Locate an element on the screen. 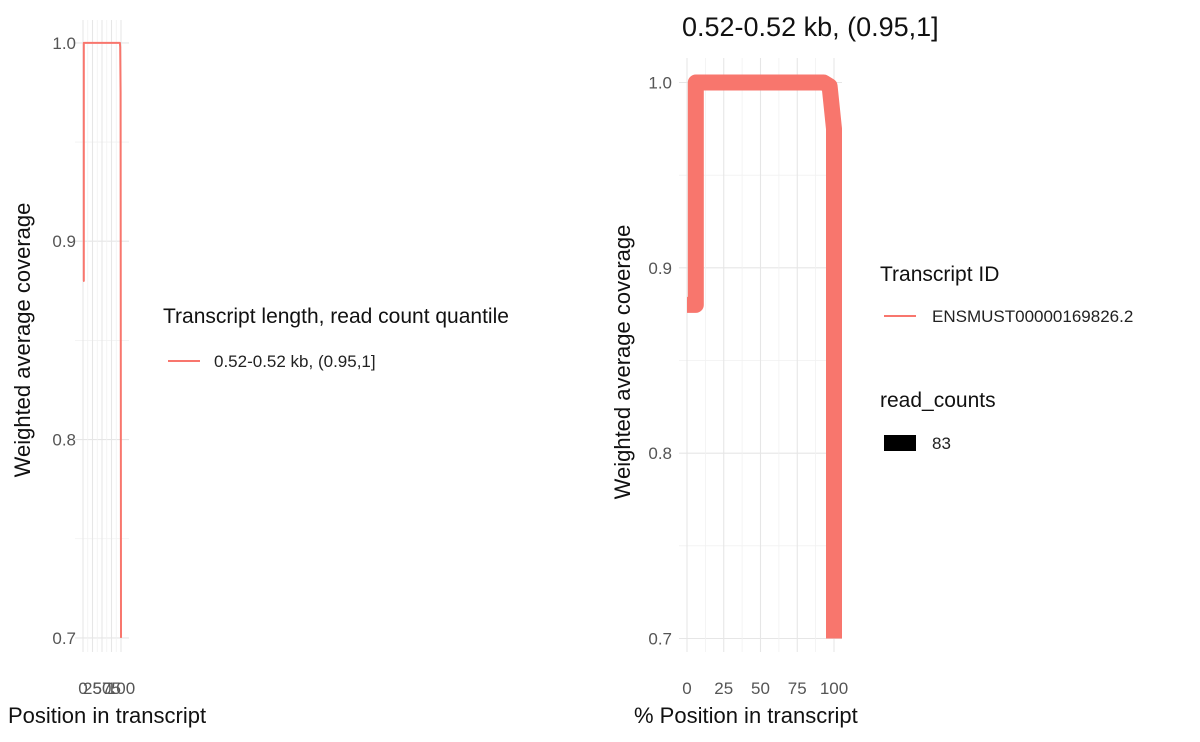 The width and height of the screenshot is (1200, 742). left-y-axis-title: Weighted average coverage is located at coordinates (22, 340).